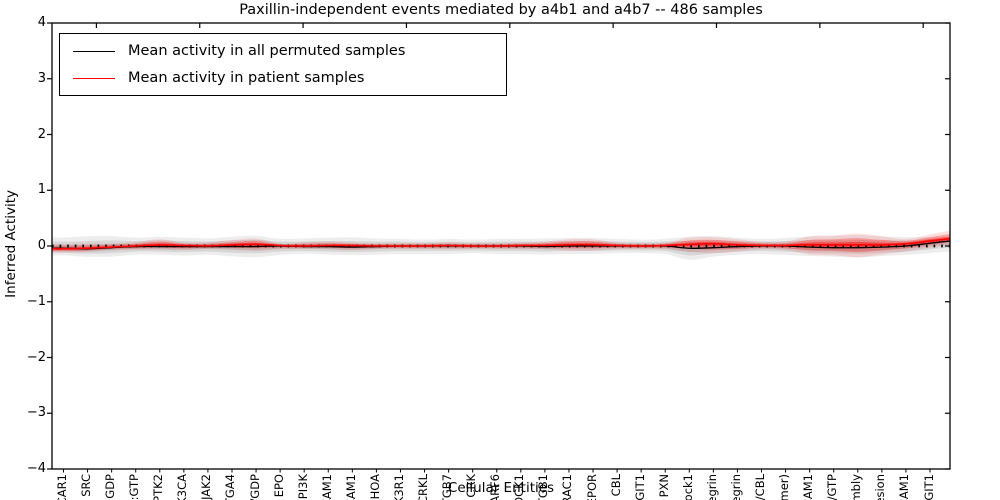 This screenshot has height=500, width=1000. I want to click on y-tick-label: 3, so click(41, 78).